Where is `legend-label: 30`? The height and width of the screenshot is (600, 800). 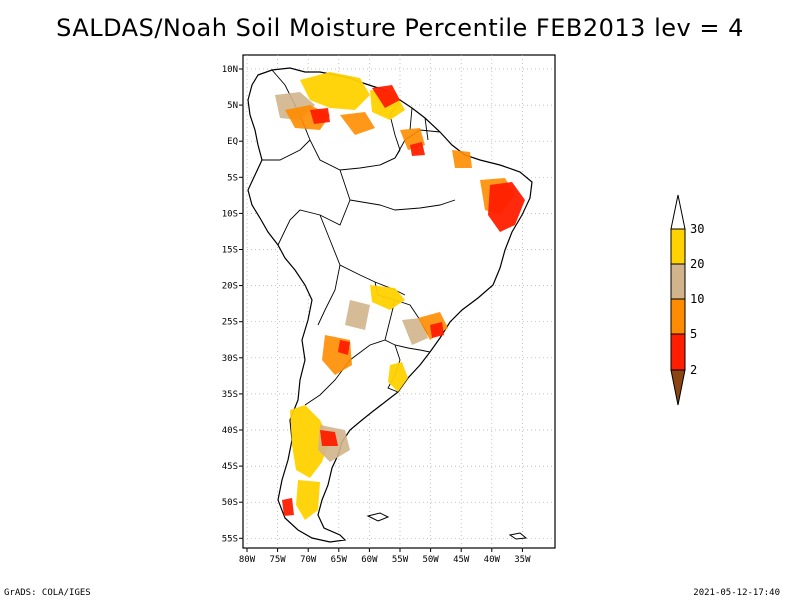
legend-label: 30 is located at coordinates (697, 229).